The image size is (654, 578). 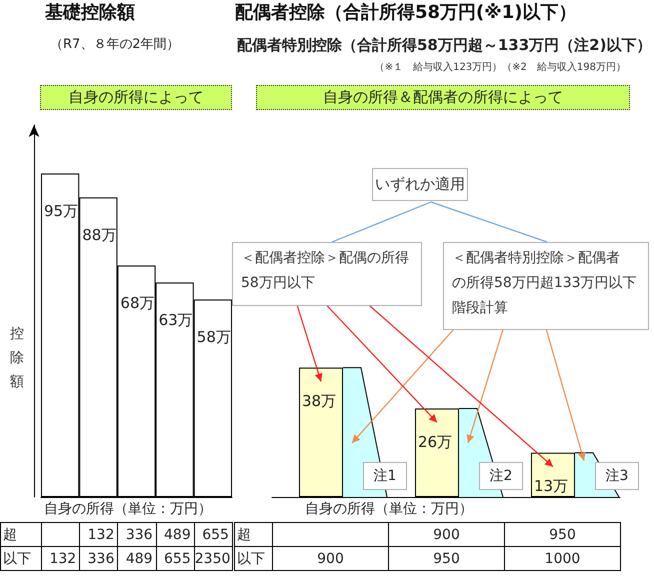 I want to click on x-tick-label: 655, so click(x=175, y=558).